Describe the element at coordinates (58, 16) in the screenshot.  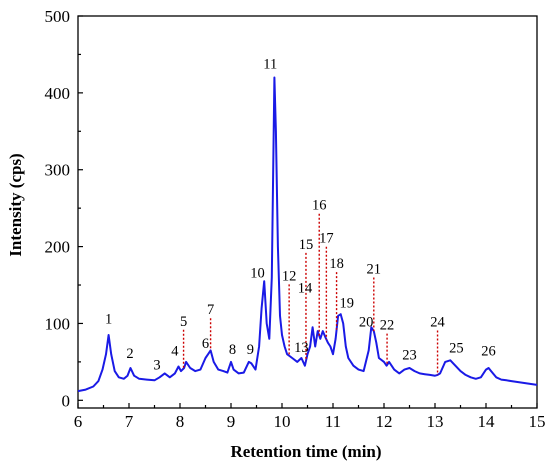
I see `y-tick-label: 500` at that location.